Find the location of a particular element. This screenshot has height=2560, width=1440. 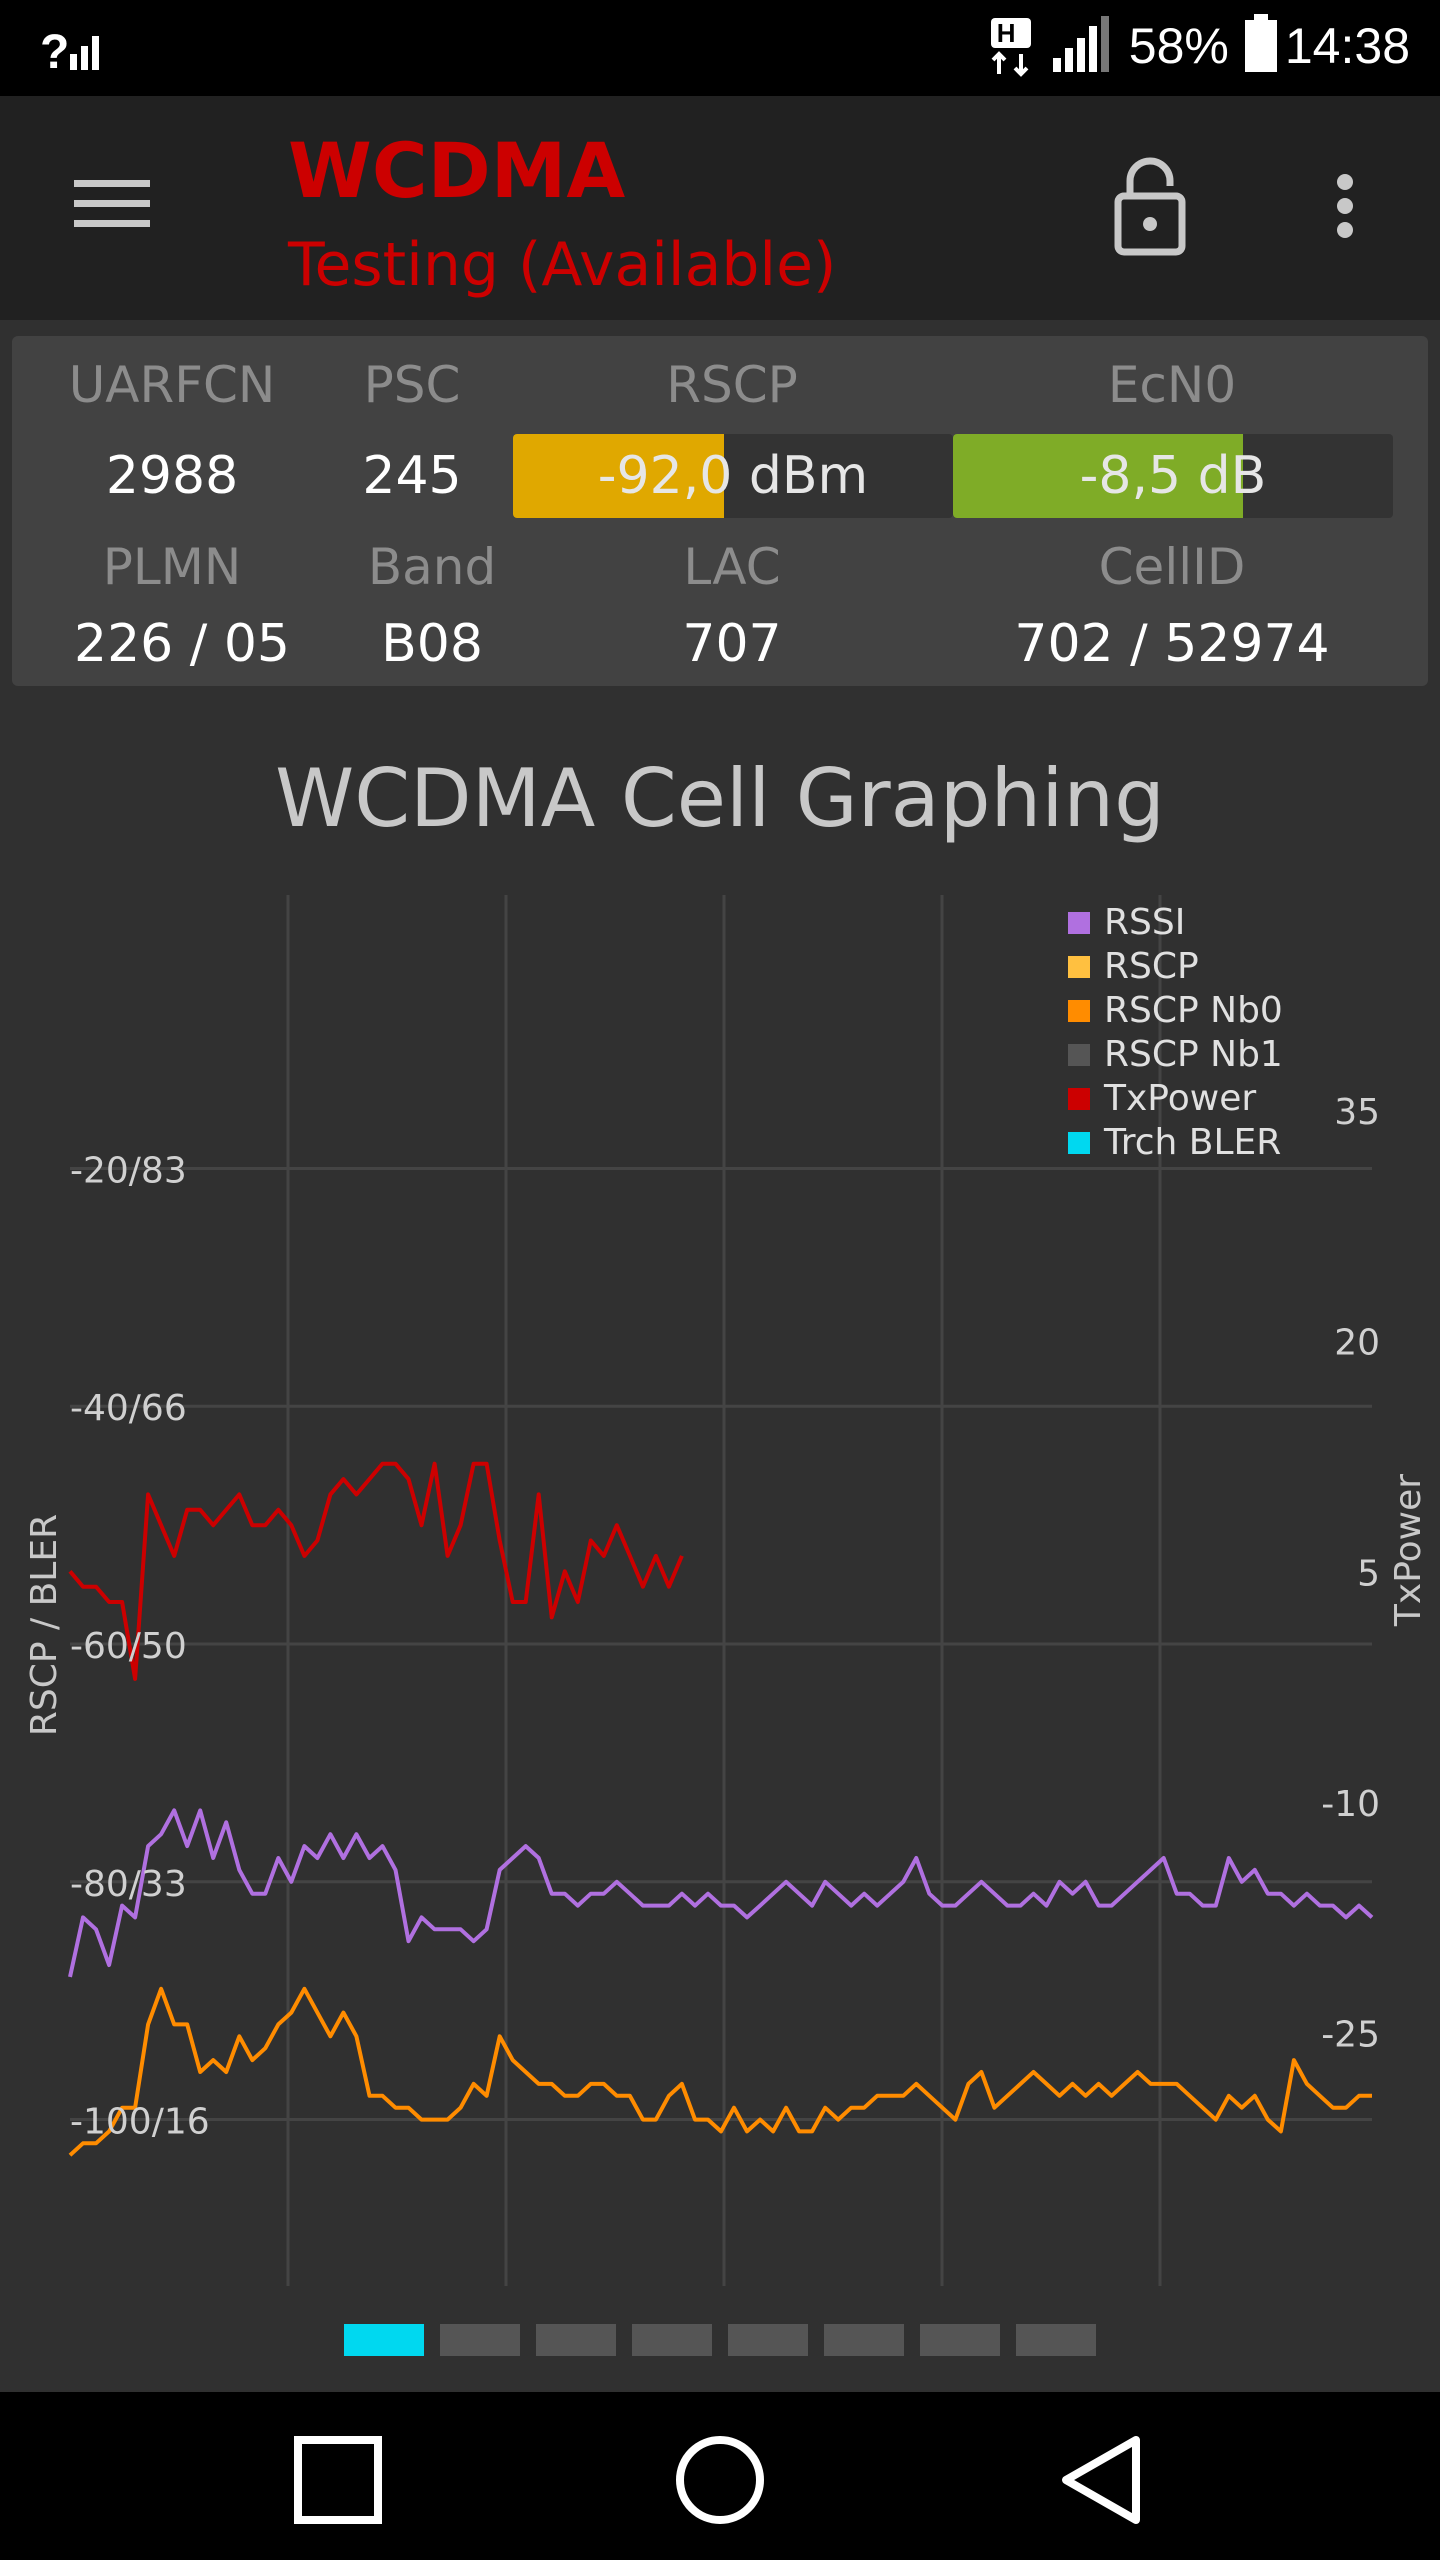

signal-strength-icon is located at coordinates (1081, 46).